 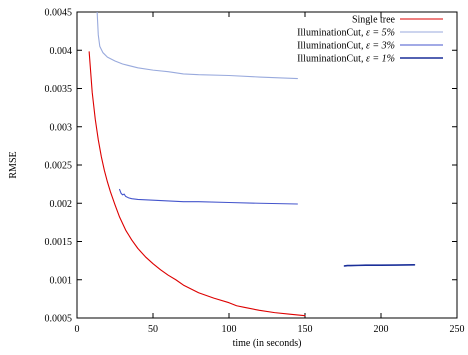 I want to click on y-tick-label: 0.002, so click(x=61, y=204).